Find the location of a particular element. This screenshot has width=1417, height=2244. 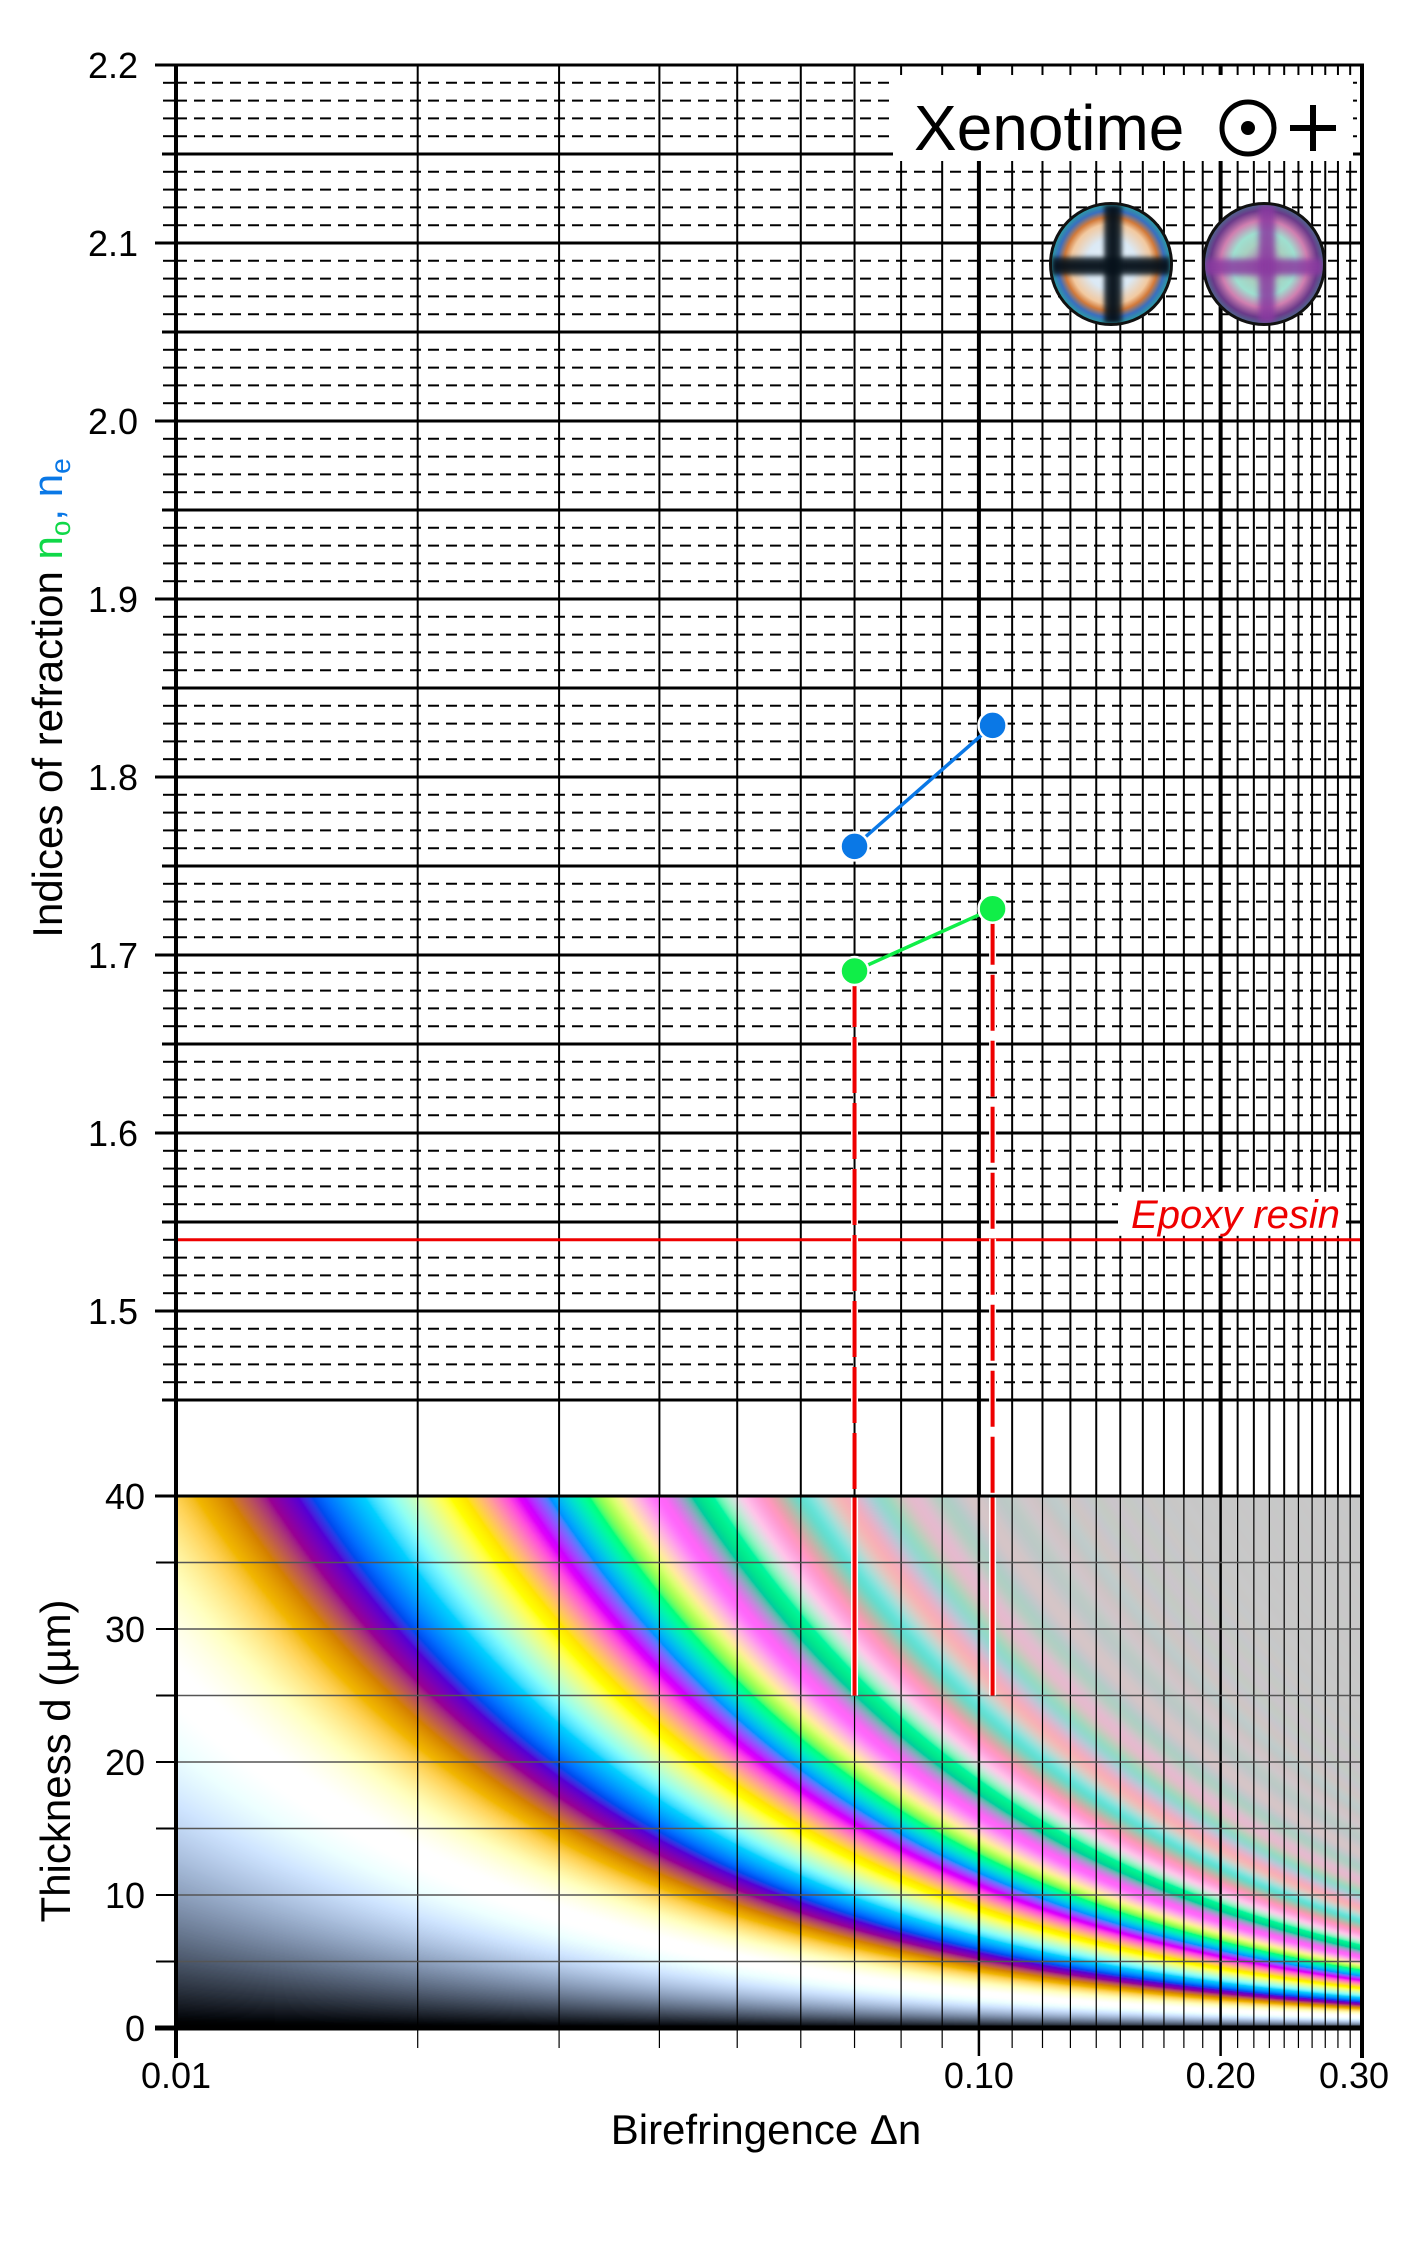

y-upper-tick-label: 1.6 is located at coordinates (113, 1133).